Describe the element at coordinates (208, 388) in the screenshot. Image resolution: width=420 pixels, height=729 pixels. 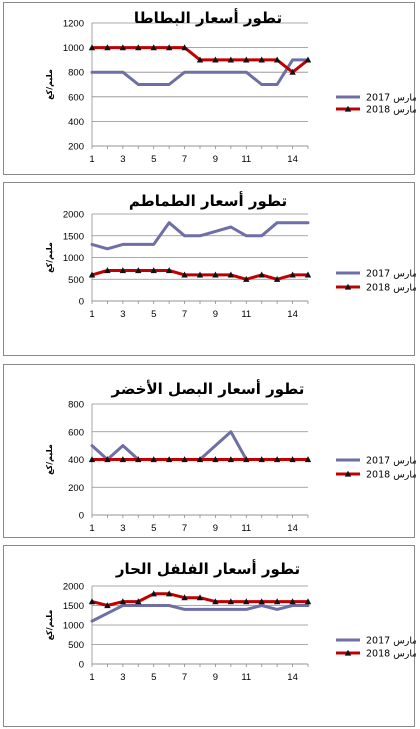
I see `chart-title: تطور أسعار البصل الأخضر` at that location.